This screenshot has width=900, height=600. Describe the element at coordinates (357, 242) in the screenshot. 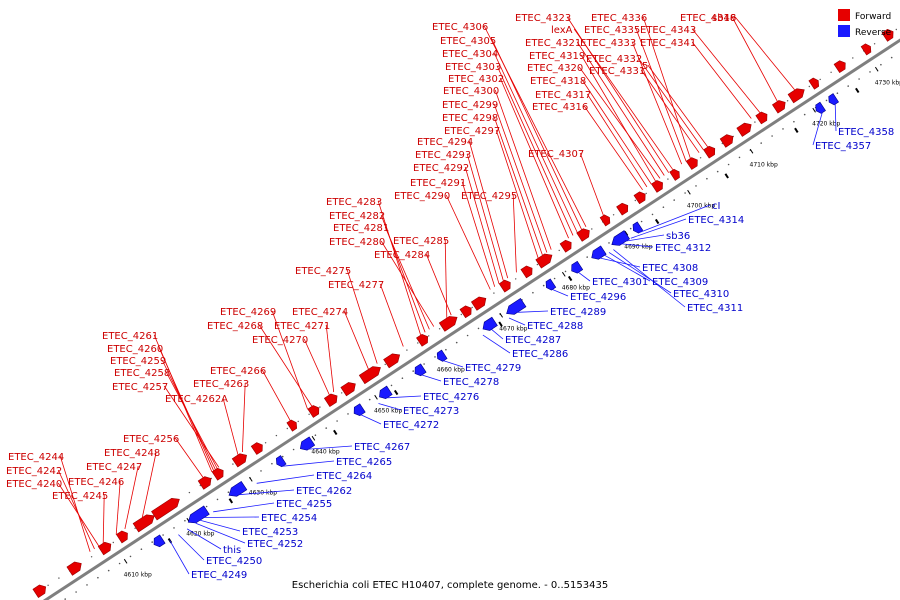

I see `forward-gene-label: ETEC_4280` at that location.